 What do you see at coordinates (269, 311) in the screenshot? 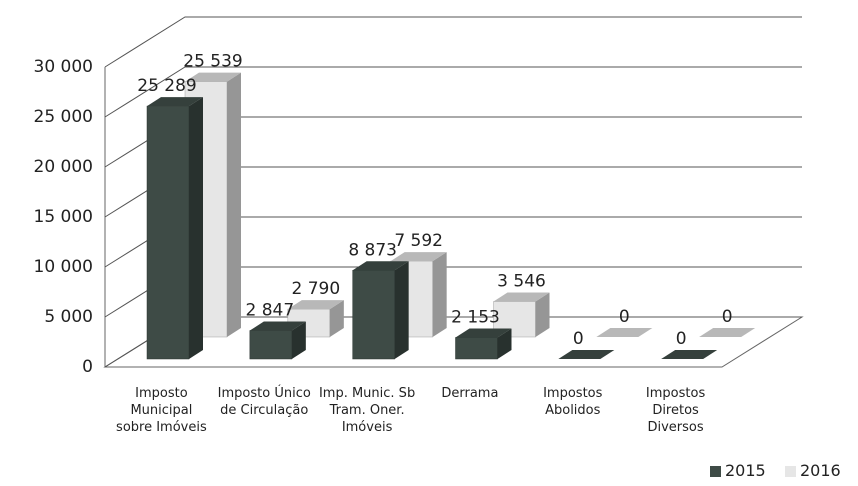
I see `data-label: 2 847` at bounding box center [269, 311].